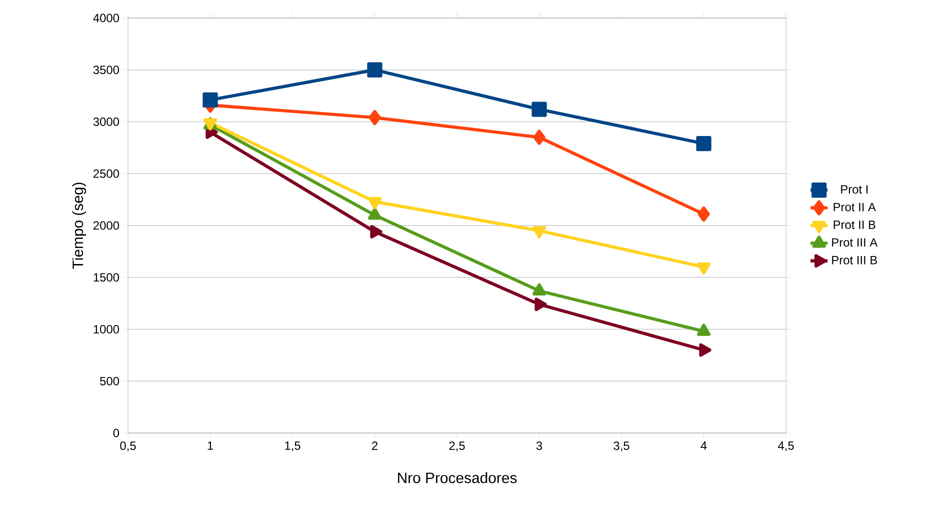 This screenshot has width=952, height=529. Describe the element at coordinates (79, 225) in the screenshot. I see `y-axis-title: Tiempo (seg)` at that location.